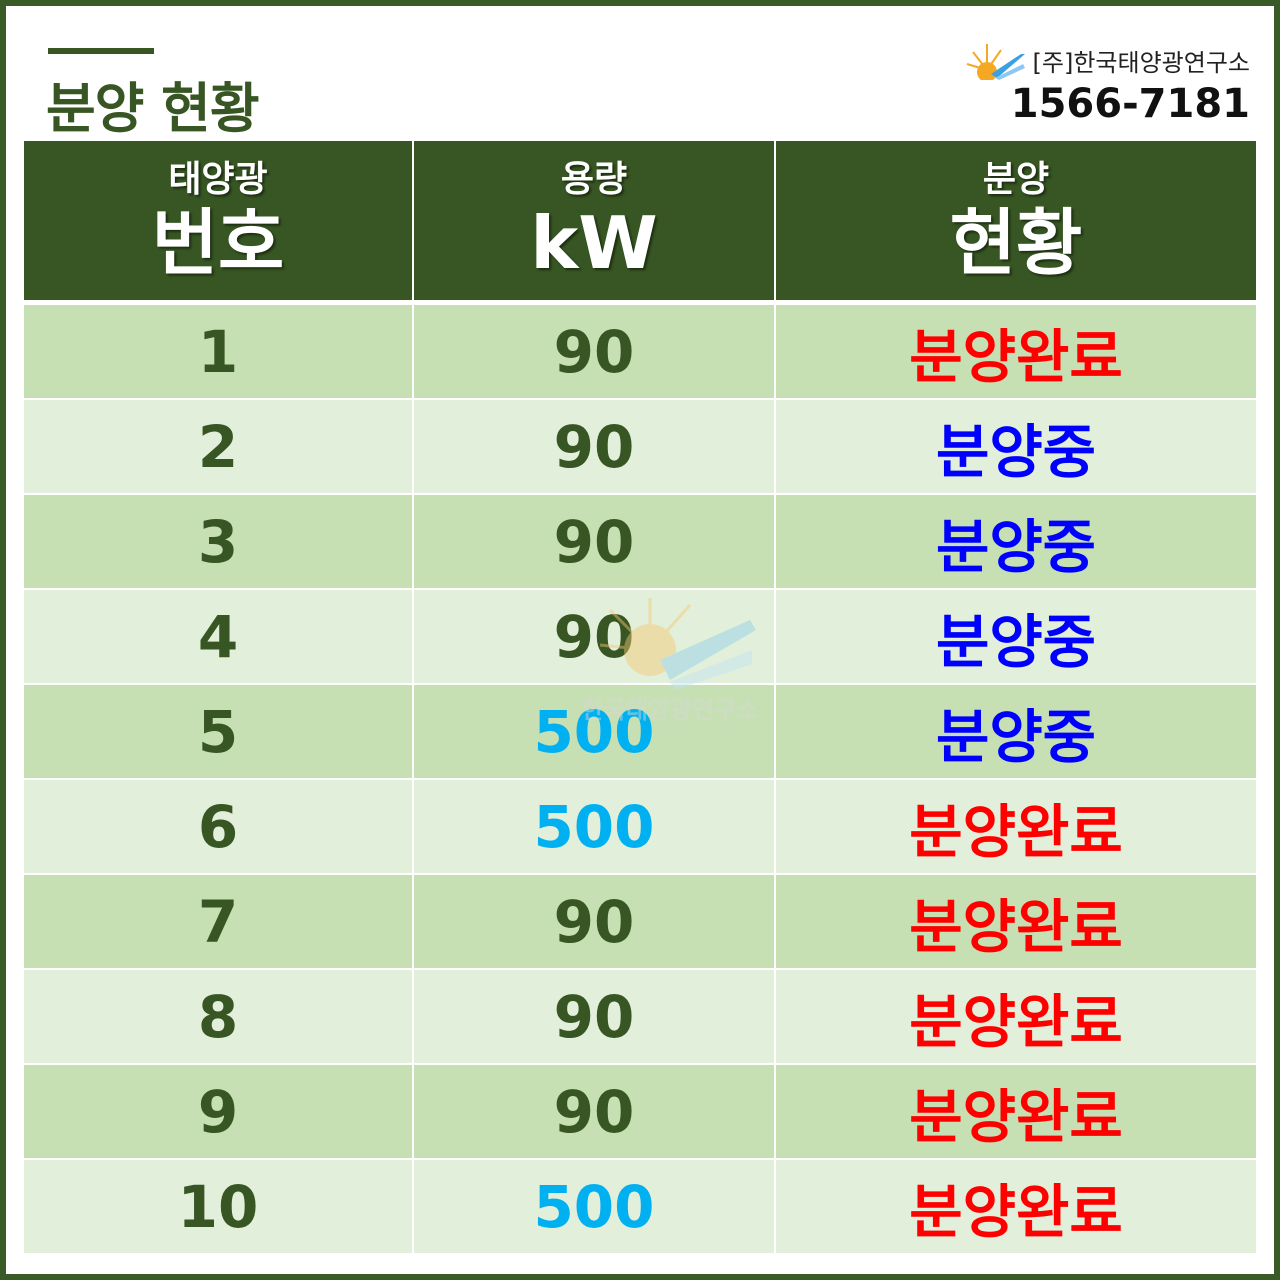 Image resolution: width=1280 pixels, height=1280 pixels. Describe the element at coordinates (594, 179) in the screenshot. I see `header-capacity-sub: 용량` at that location.